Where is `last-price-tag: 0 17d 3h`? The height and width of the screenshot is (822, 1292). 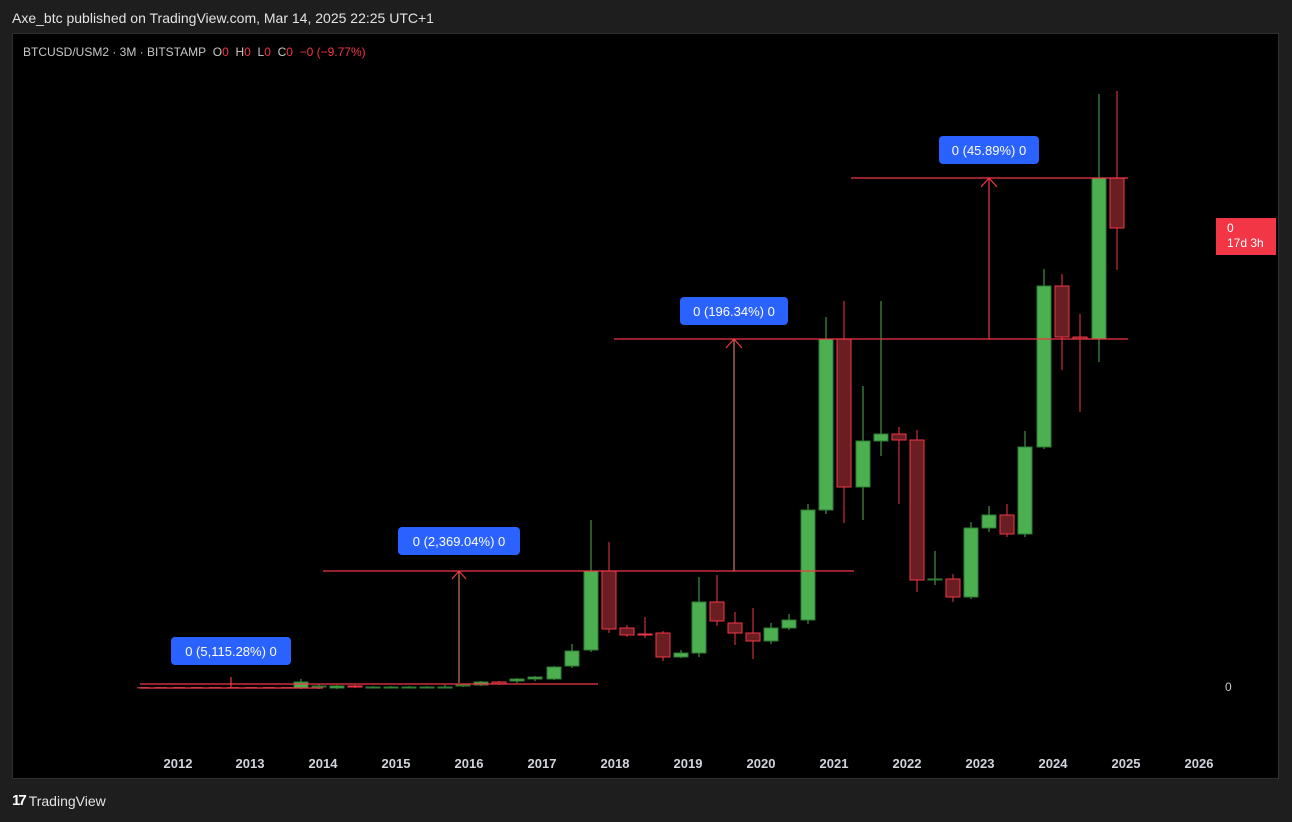
last-price-tag: 0 17d 3h is located at coordinates (1246, 236).